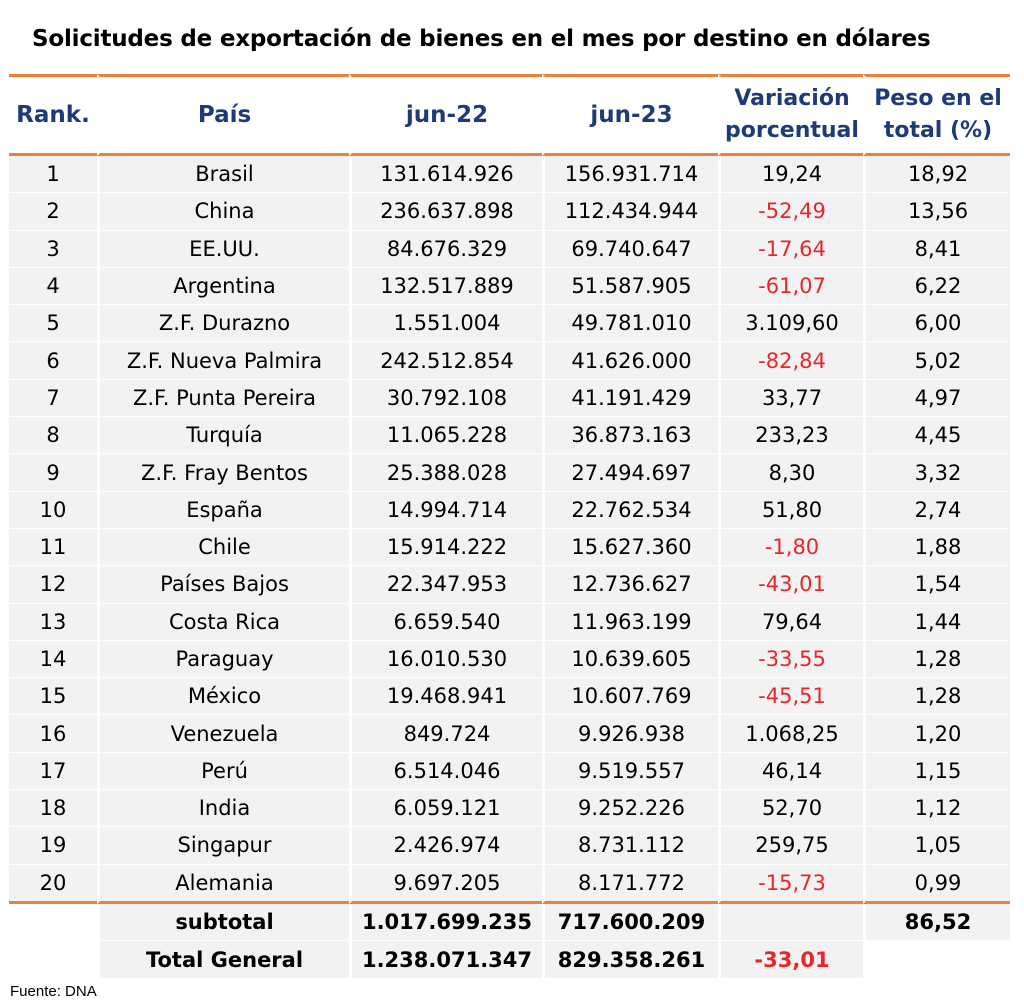 The width and height of the screenshot is (1024, 1008). I want to click on header-variacion-line1: Variación, so click(792, 98).